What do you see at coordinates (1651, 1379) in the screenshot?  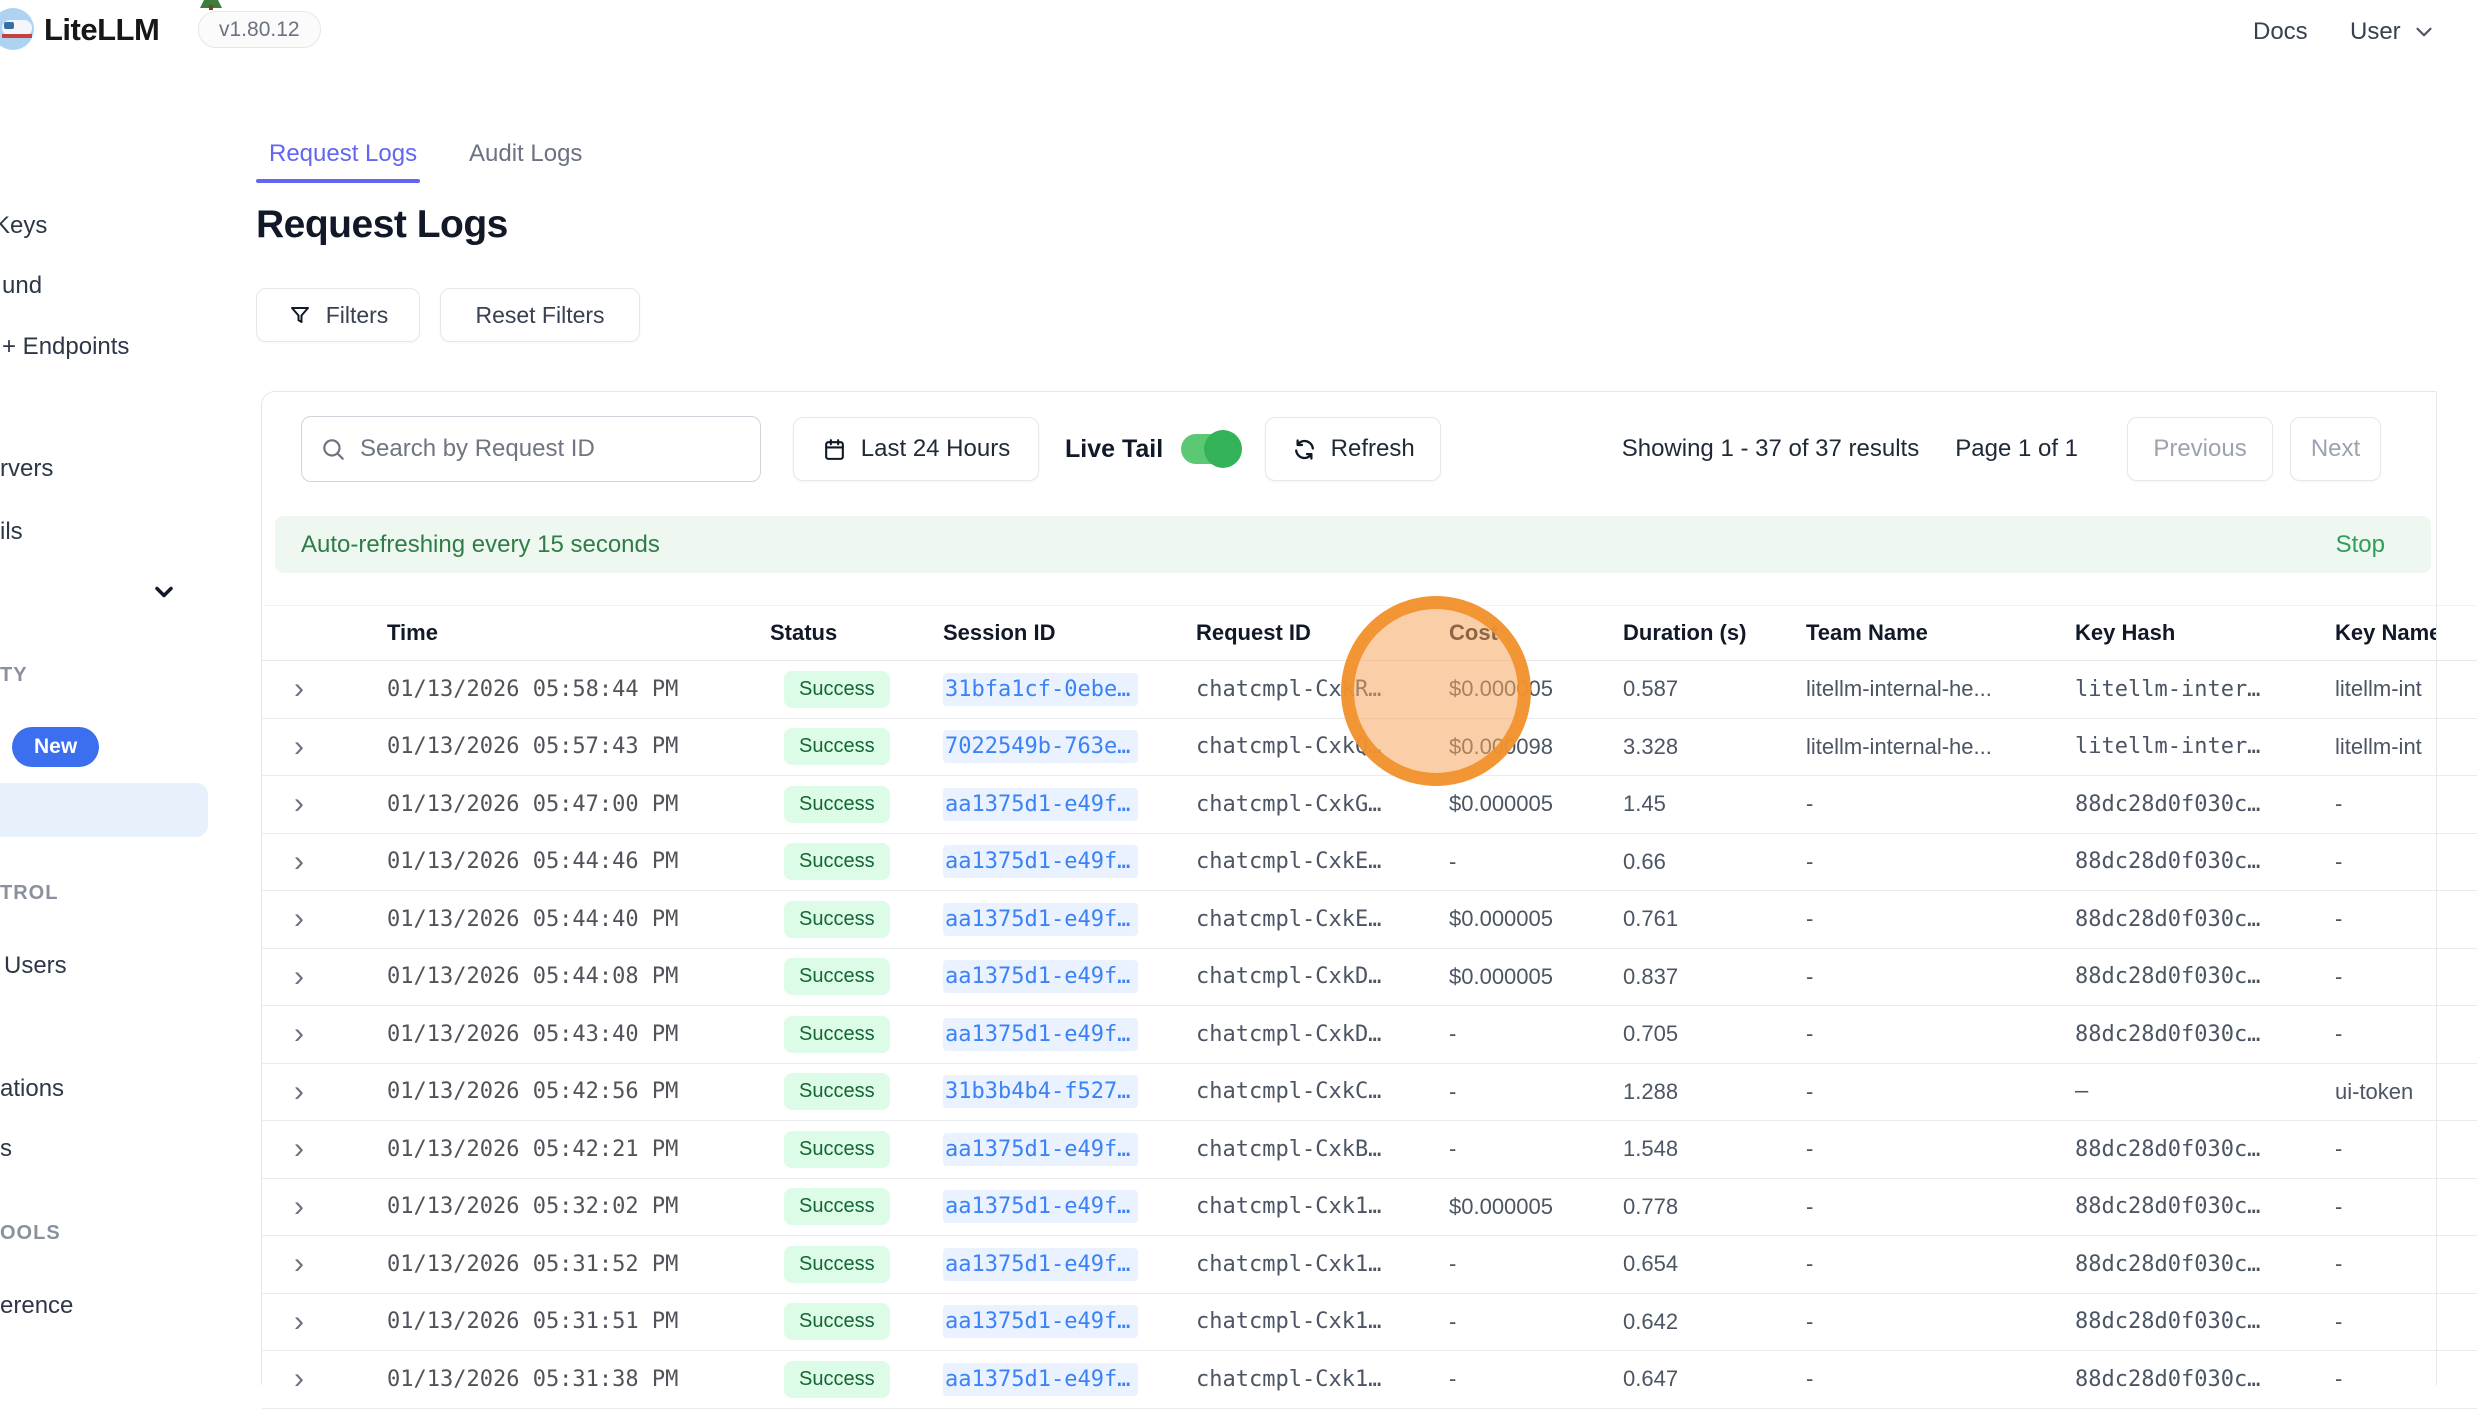 I see `row-duration: 0.647` at bounding box center [1651, 1379].